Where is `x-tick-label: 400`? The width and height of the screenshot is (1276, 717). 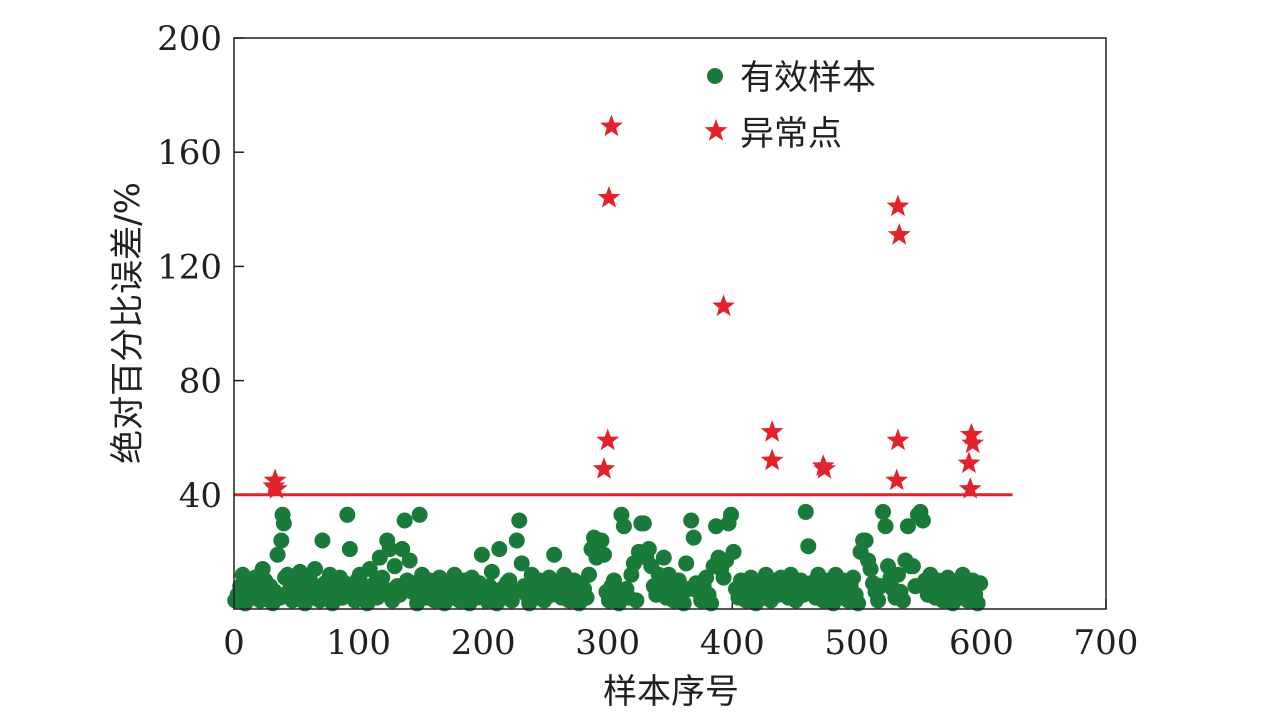 x-tick-label: 400 is located at coordinates (732, 643).